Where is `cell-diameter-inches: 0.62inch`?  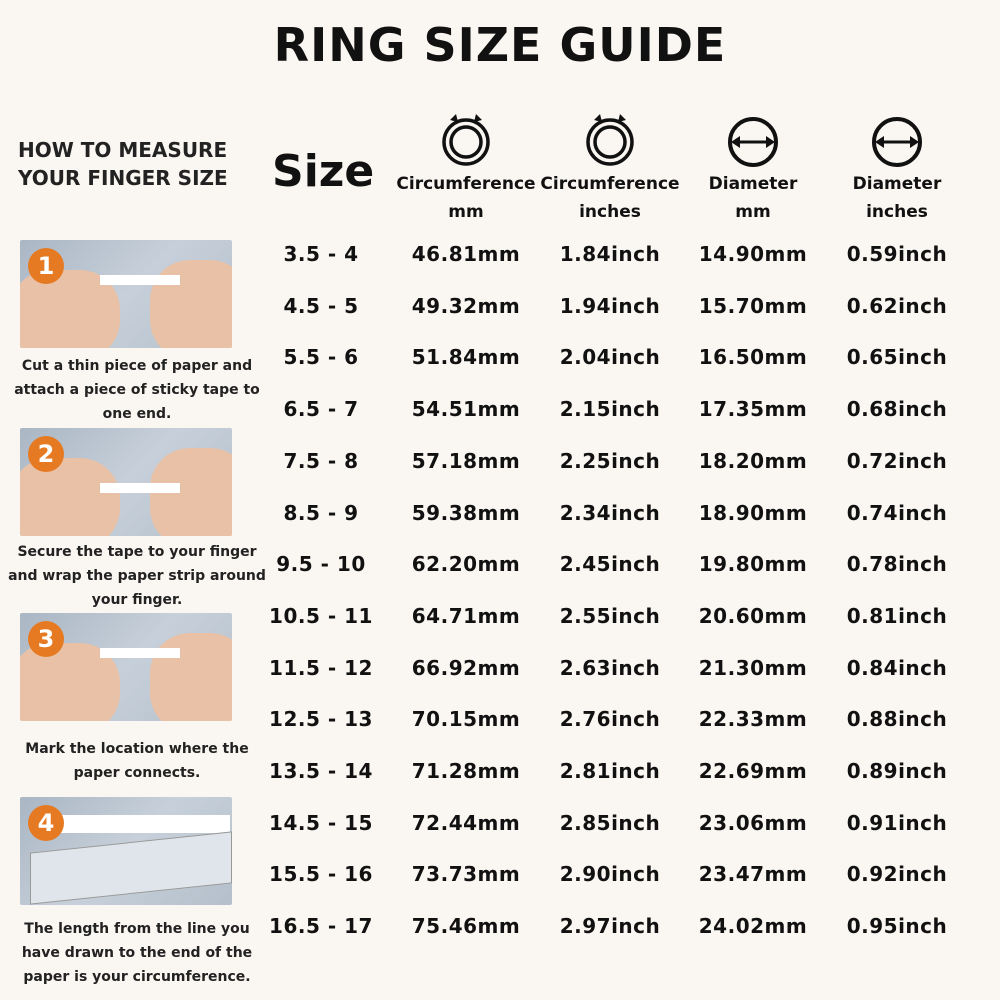 cell-diameter-inches: 0.62inch is located at coordinates (897, 305).